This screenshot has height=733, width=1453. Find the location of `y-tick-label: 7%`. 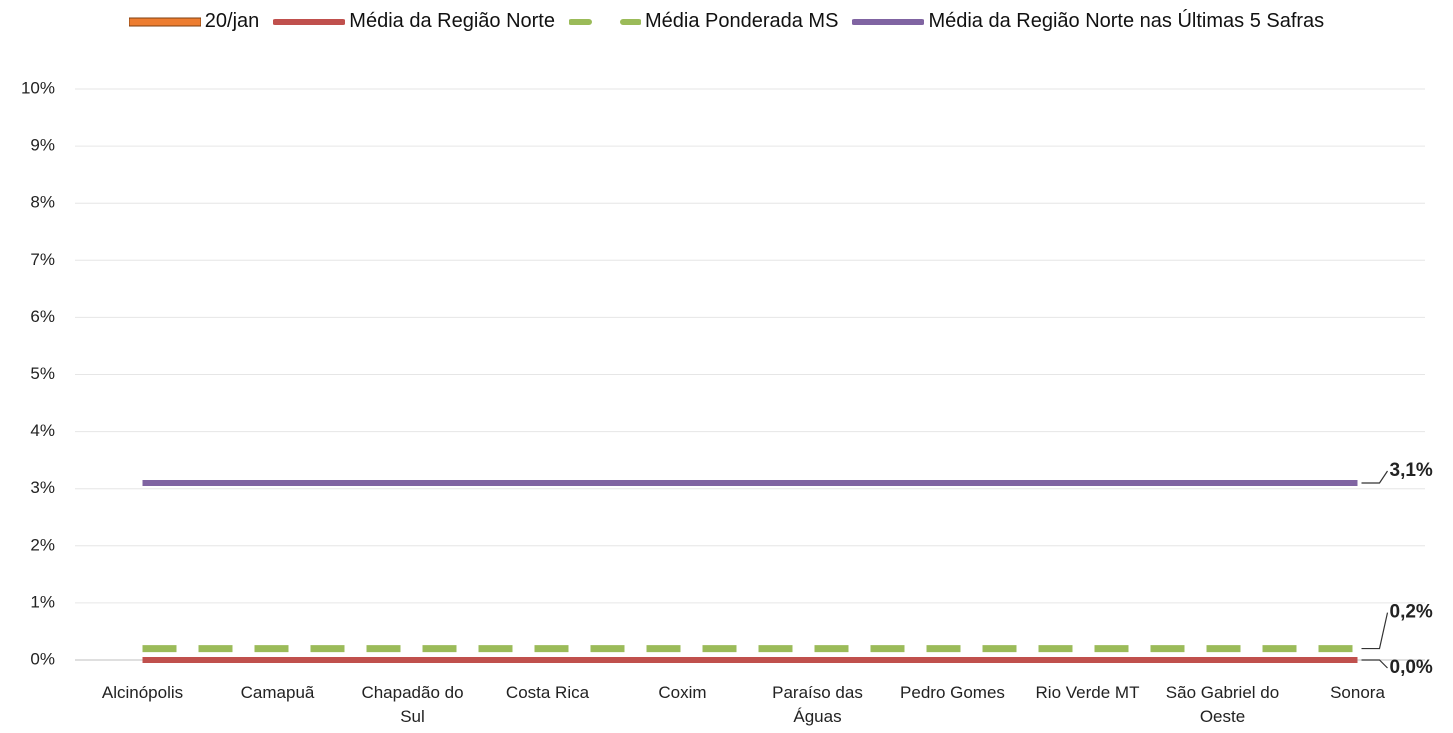

y-tick-label: 7% is located at coordinates (42, 259).